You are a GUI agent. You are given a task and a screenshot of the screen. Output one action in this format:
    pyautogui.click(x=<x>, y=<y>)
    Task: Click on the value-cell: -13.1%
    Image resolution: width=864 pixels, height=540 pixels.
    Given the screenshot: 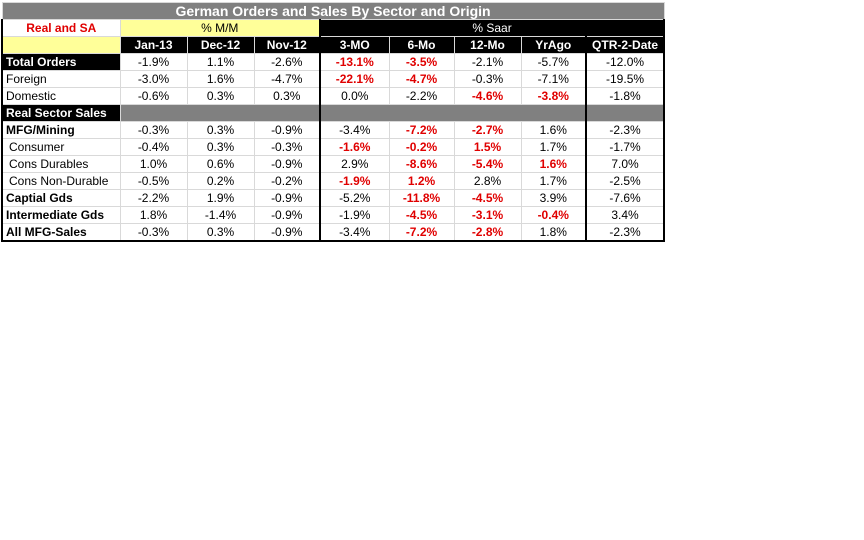 What is the action you would take?
    pyautogui.click(x=354, y=62)
    